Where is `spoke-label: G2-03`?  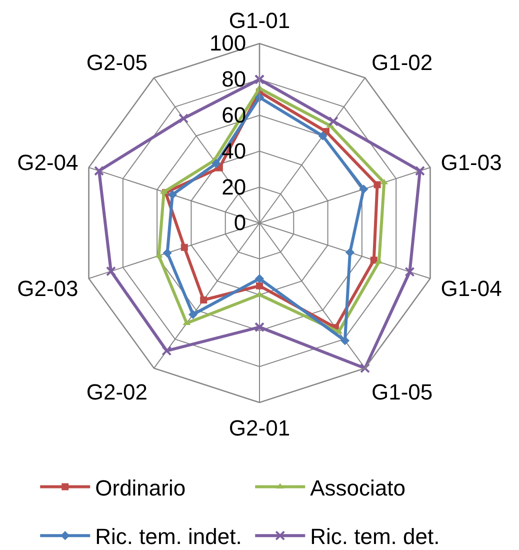 spoke-label: G2-03 is located at coordinates (47, 289).